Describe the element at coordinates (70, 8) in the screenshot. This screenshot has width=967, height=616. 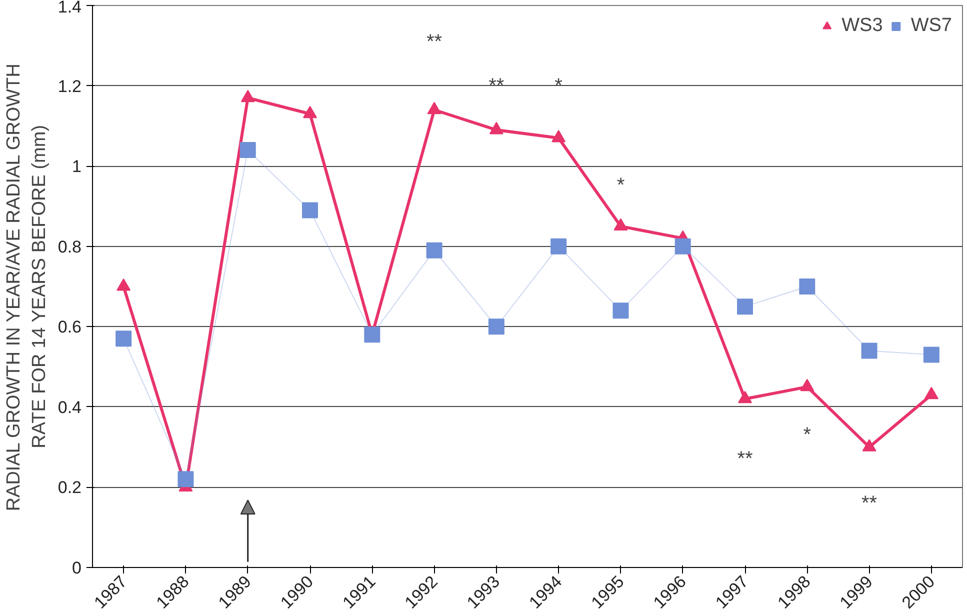
I see `y-tick-label: 1.4` at that location.